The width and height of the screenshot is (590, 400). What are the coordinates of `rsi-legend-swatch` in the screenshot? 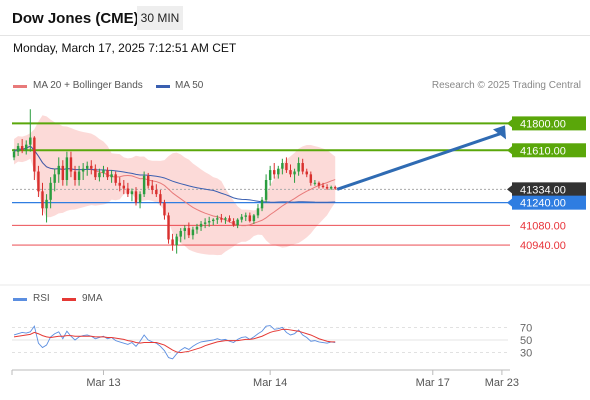 It's located at (20, 299).